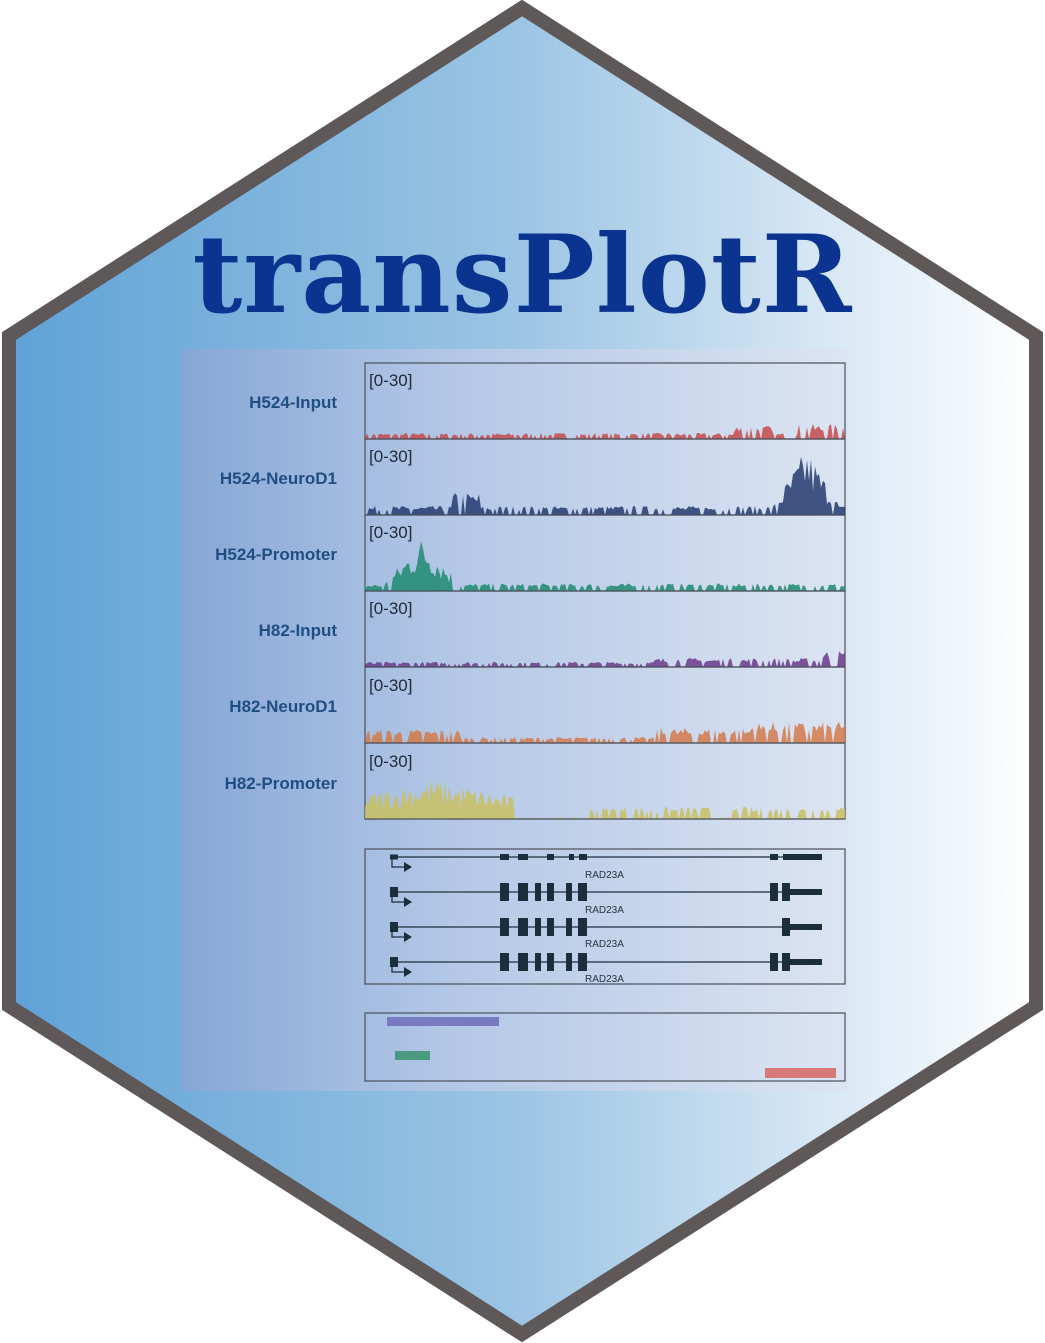 The height and width of the screenshot is (1343, 1045). I want to click on track-range-h82-neurod1: [0-30], so click(391, 685).